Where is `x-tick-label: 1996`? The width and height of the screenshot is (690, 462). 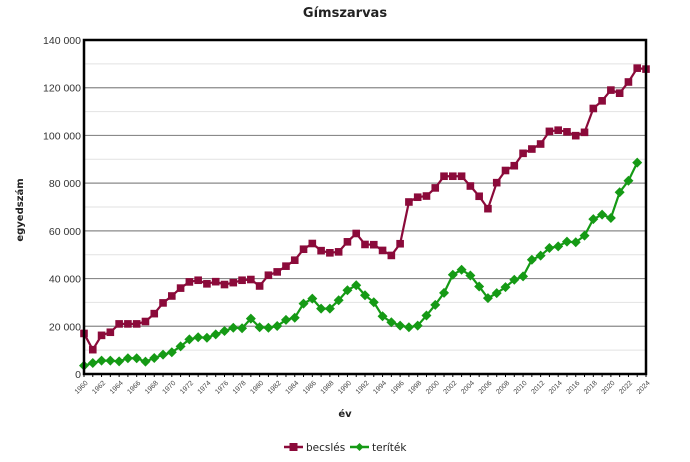
x-tick-label: 1996 is located at coordinates (398, 388).